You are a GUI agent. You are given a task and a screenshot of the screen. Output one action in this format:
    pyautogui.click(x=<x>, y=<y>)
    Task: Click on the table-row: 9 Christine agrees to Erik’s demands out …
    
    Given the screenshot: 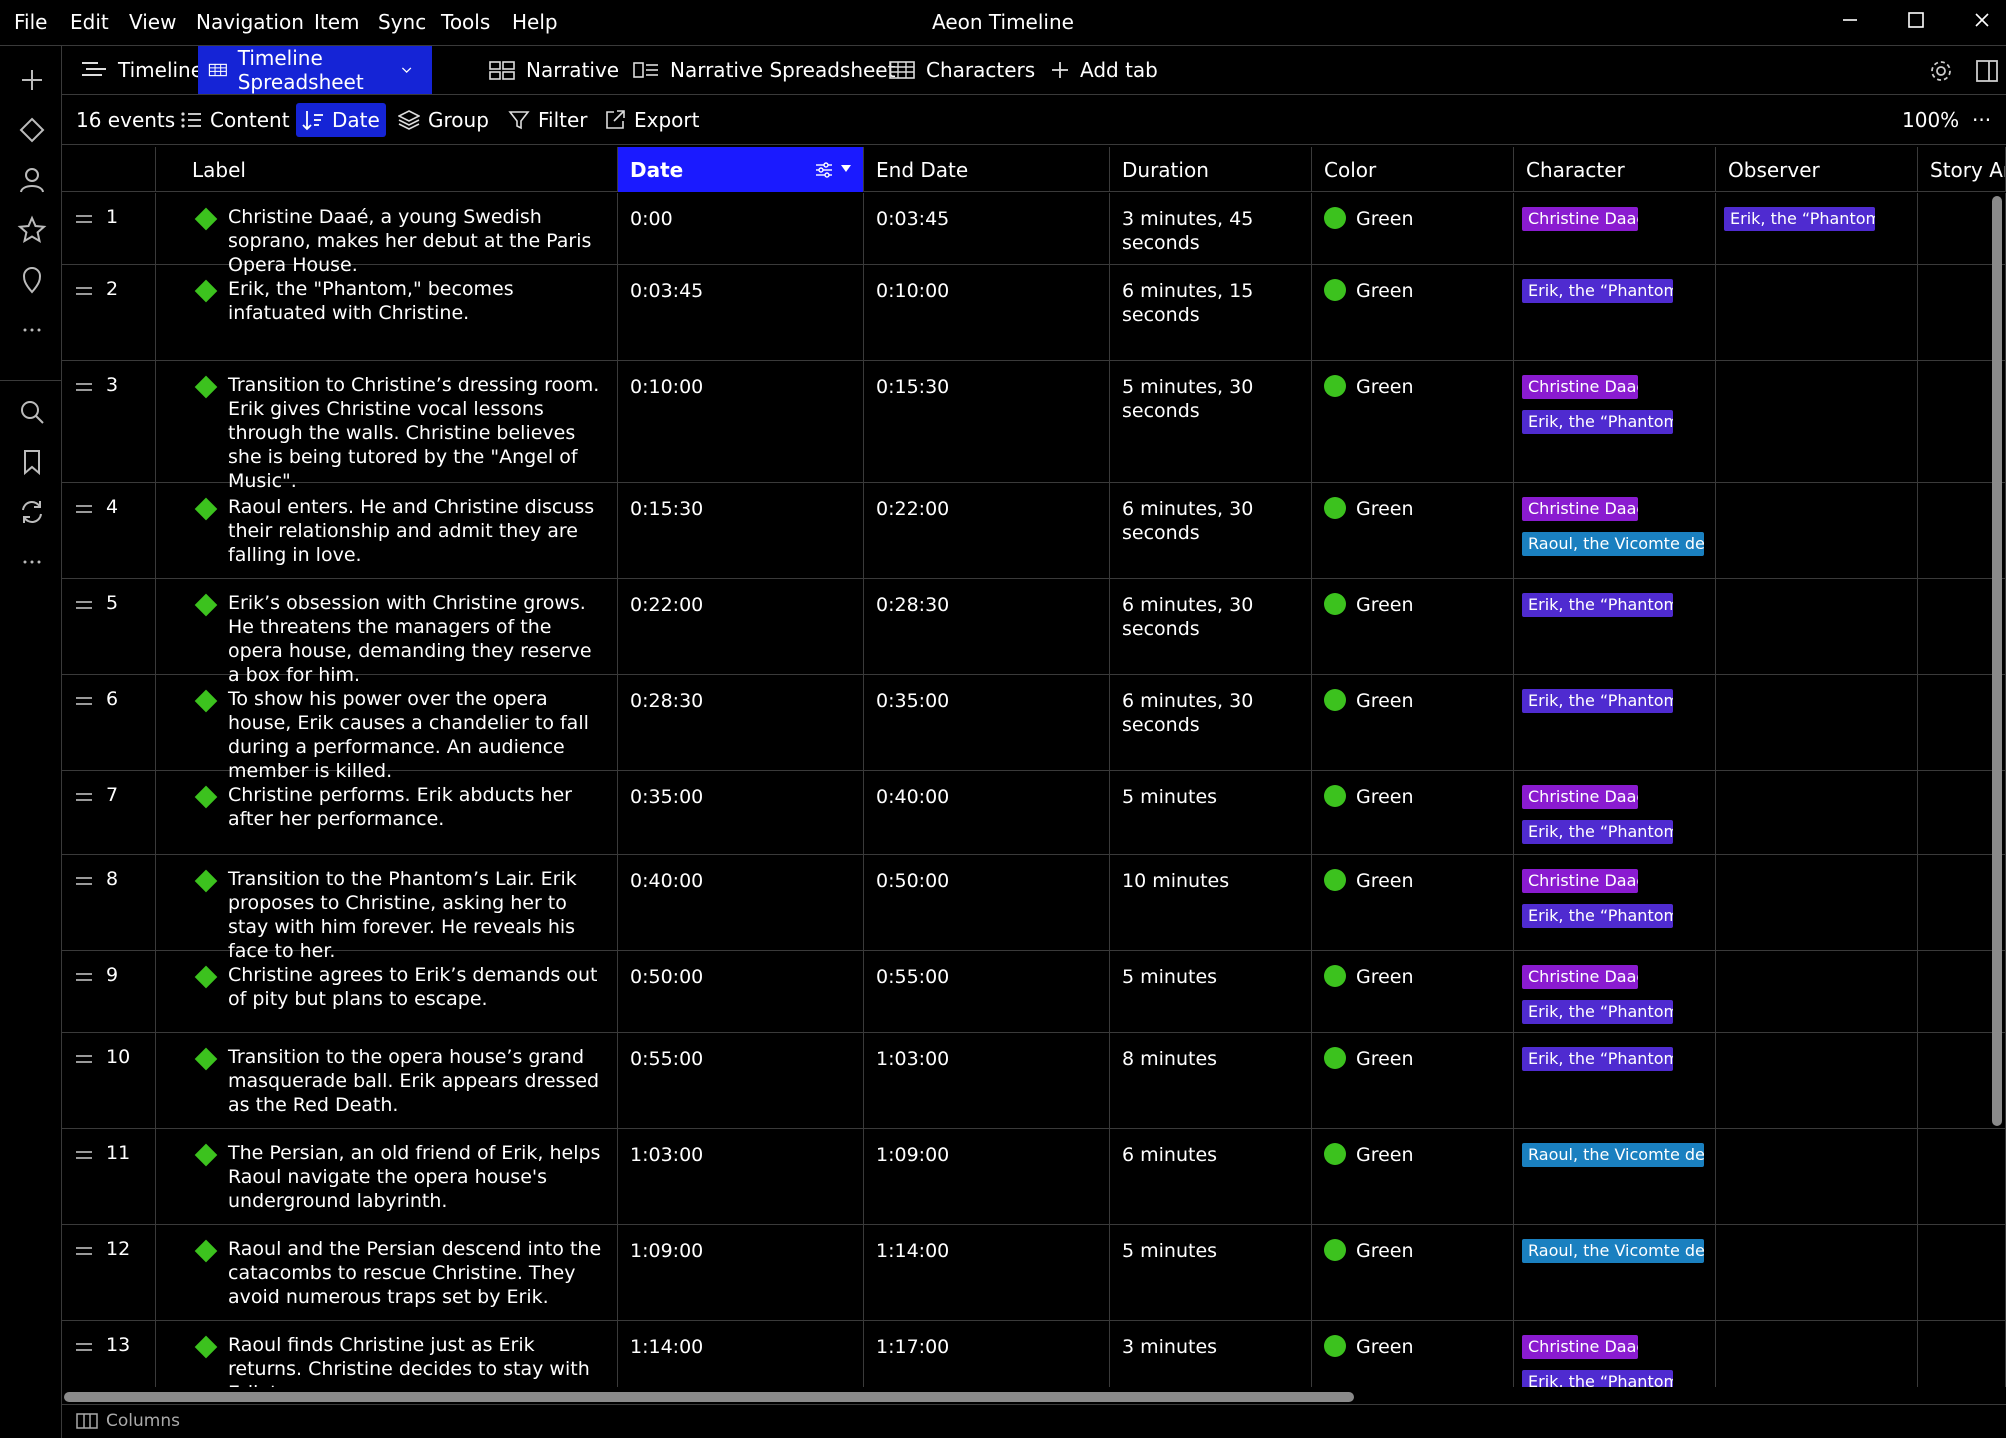 What is the action you would take?
    pyautogui.click(x=1034, y=992)
    